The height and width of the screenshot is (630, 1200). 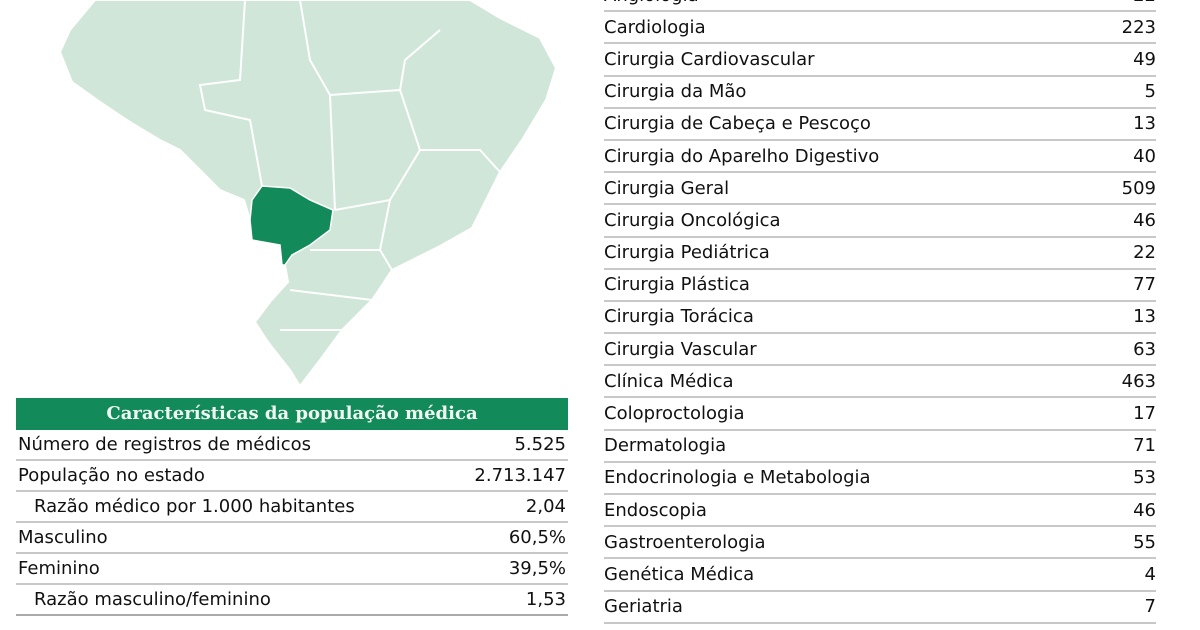 I want to click on row-label: Razão médico por 1.000 habitantes, so click(x=194, y=506).